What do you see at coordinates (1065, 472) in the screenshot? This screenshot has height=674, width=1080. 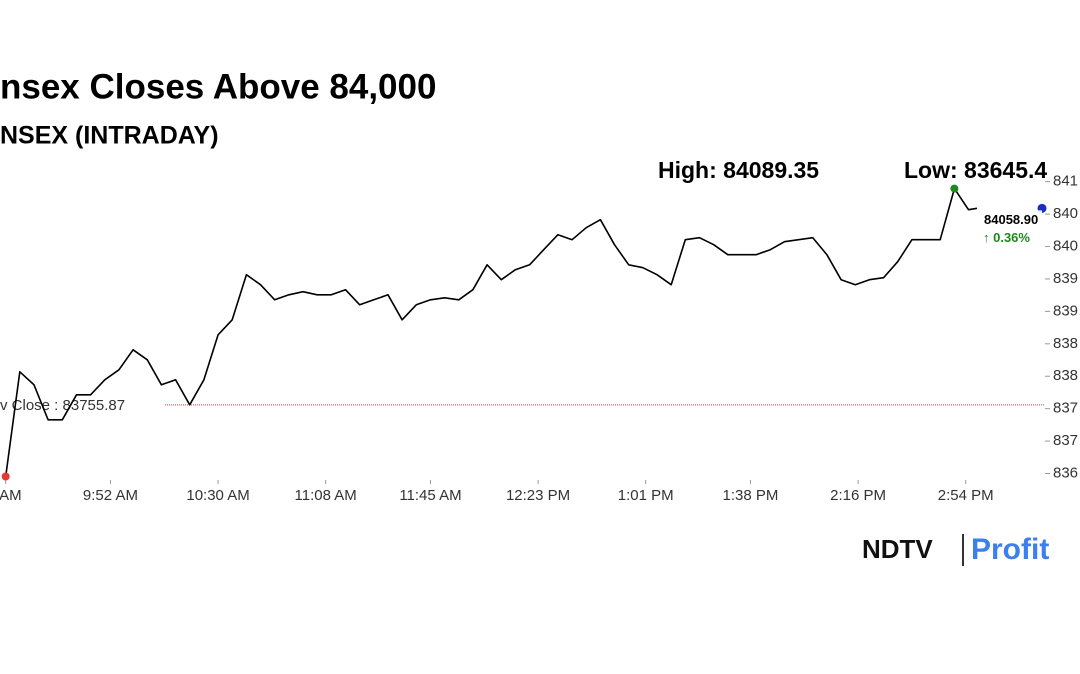 I see `y-tick-label: 836` at bounding box center [1065, 472].